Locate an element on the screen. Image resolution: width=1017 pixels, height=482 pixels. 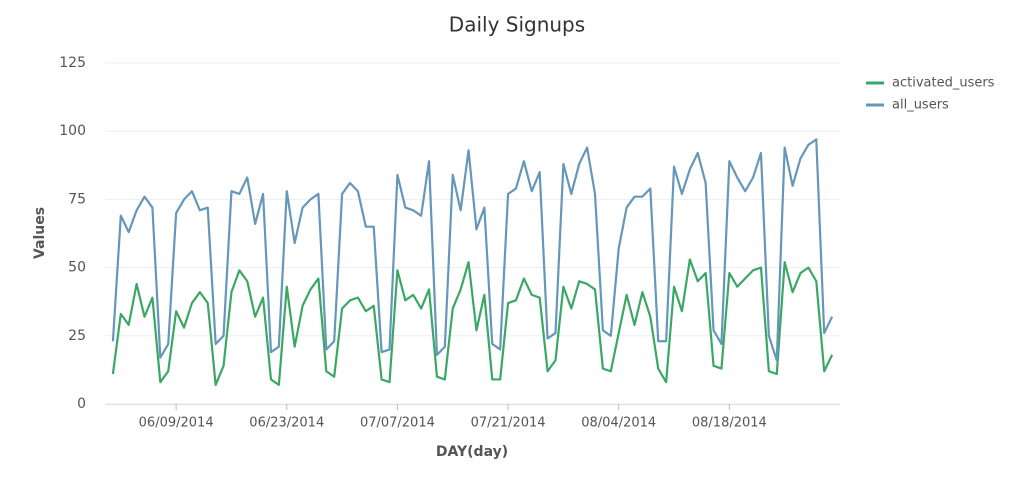
y-tick-label: 25 is located at coordinates (77, 336).